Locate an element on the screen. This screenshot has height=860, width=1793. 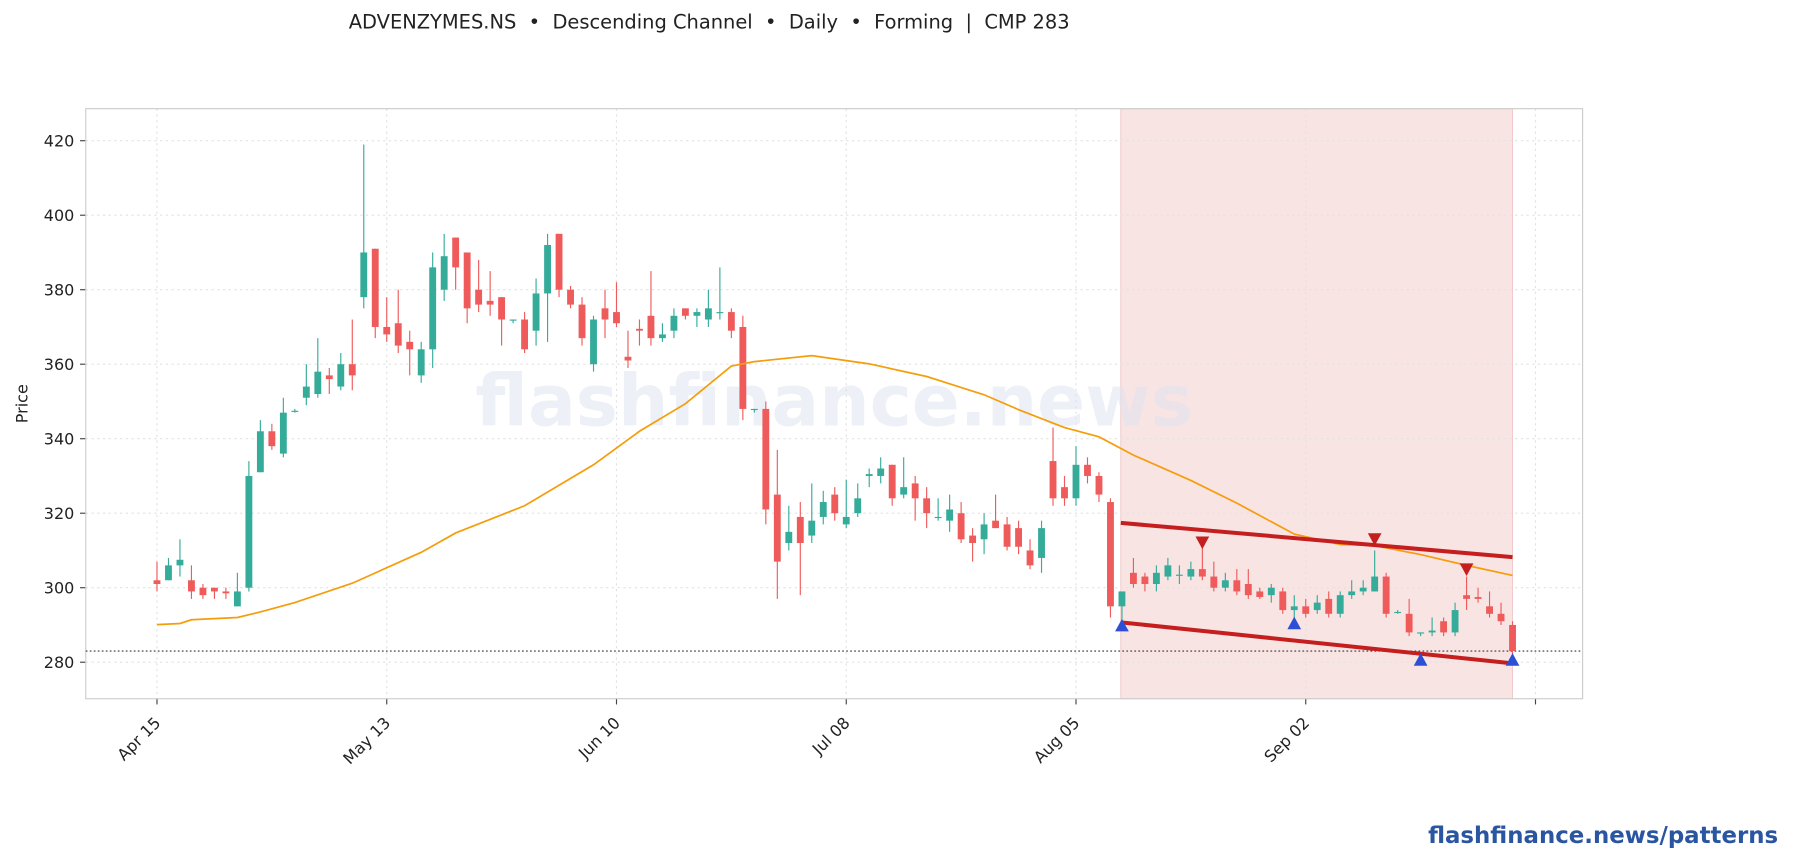
y-tick-label: 420 is located at coordinates (59, 140).